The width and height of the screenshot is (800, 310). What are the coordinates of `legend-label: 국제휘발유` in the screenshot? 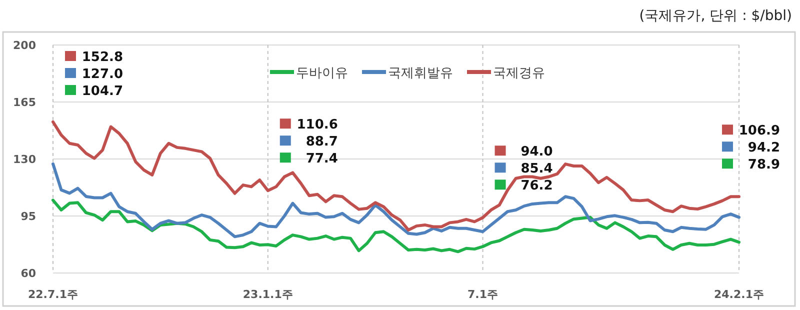 It's located at (420, 73).